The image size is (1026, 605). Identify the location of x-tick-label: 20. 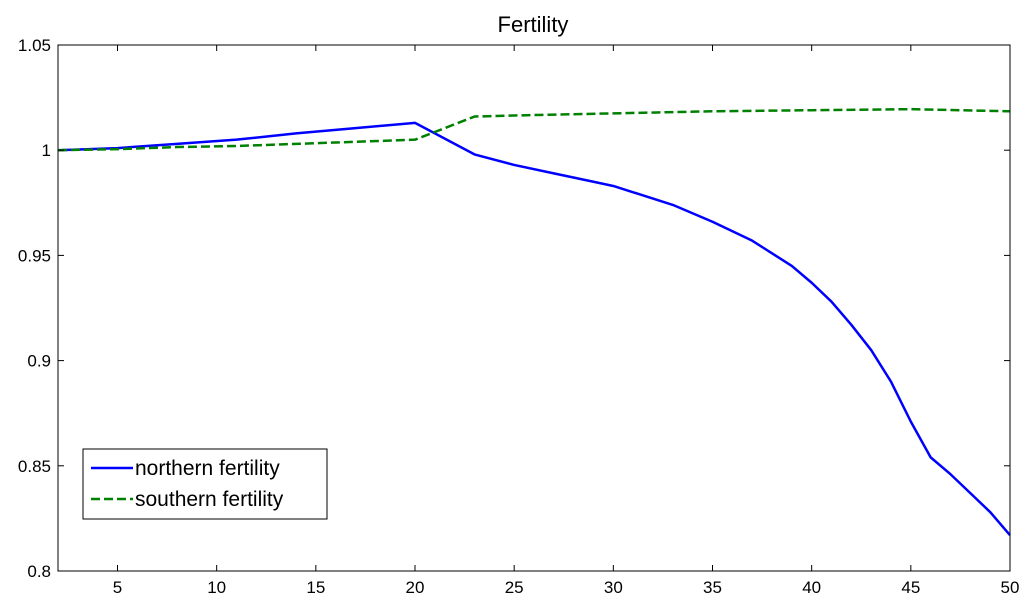
(415, 587).